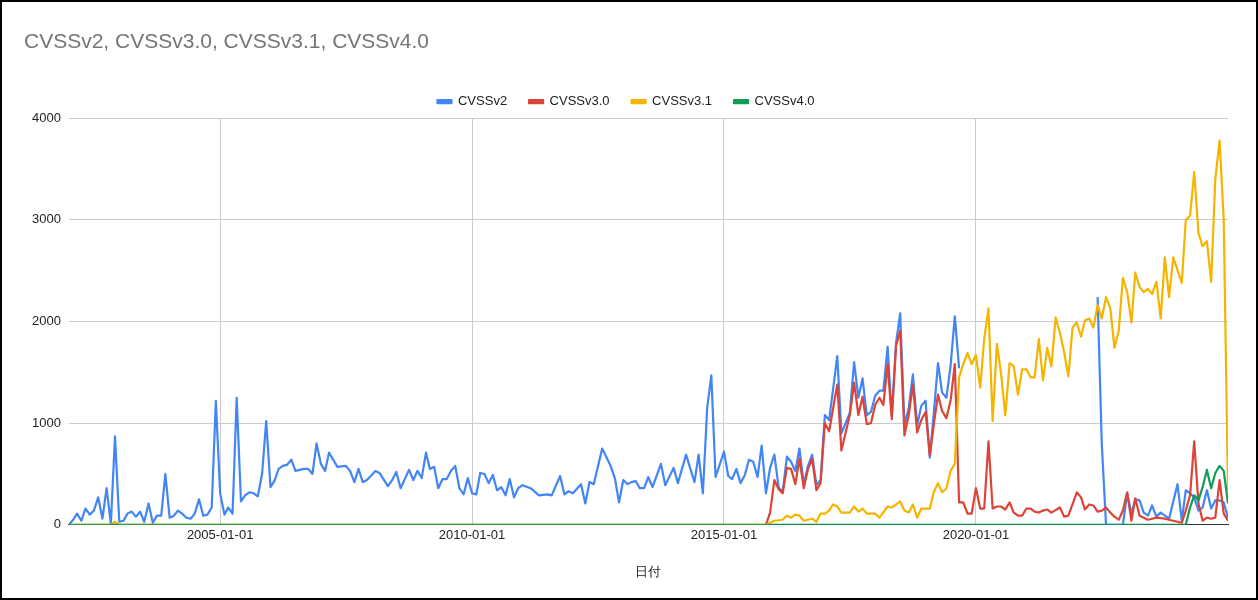  I want to click on x-axis-title: 日付, so click(648, 571).